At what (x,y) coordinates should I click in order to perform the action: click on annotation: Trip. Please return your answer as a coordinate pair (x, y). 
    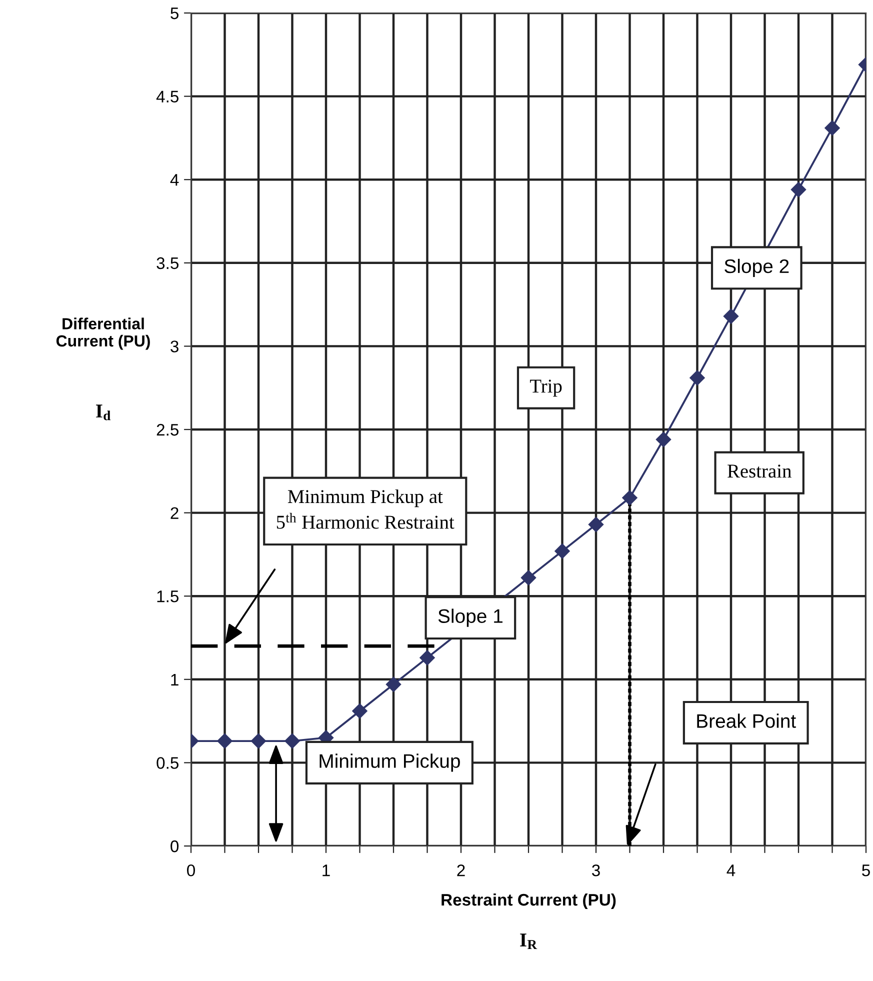
    Looking at the image, I should click on (546, 388).